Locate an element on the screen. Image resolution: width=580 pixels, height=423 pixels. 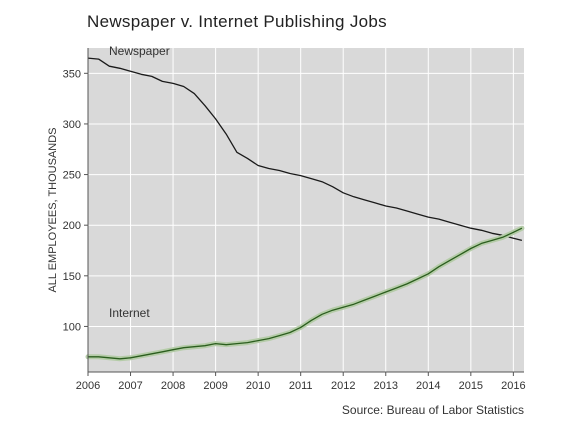
y-tick-label: 200 is located at coordinates (72, 226).